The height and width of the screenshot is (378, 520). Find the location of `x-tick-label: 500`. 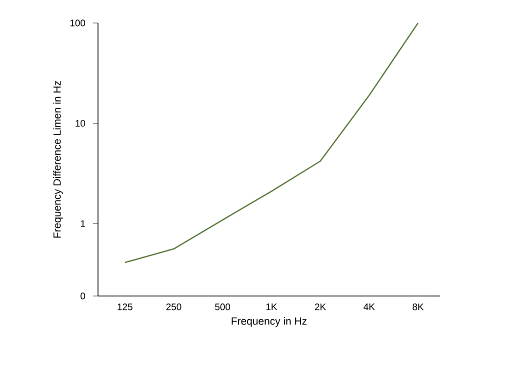

x-tick-label: 500 is located at coordinates (222, 307).